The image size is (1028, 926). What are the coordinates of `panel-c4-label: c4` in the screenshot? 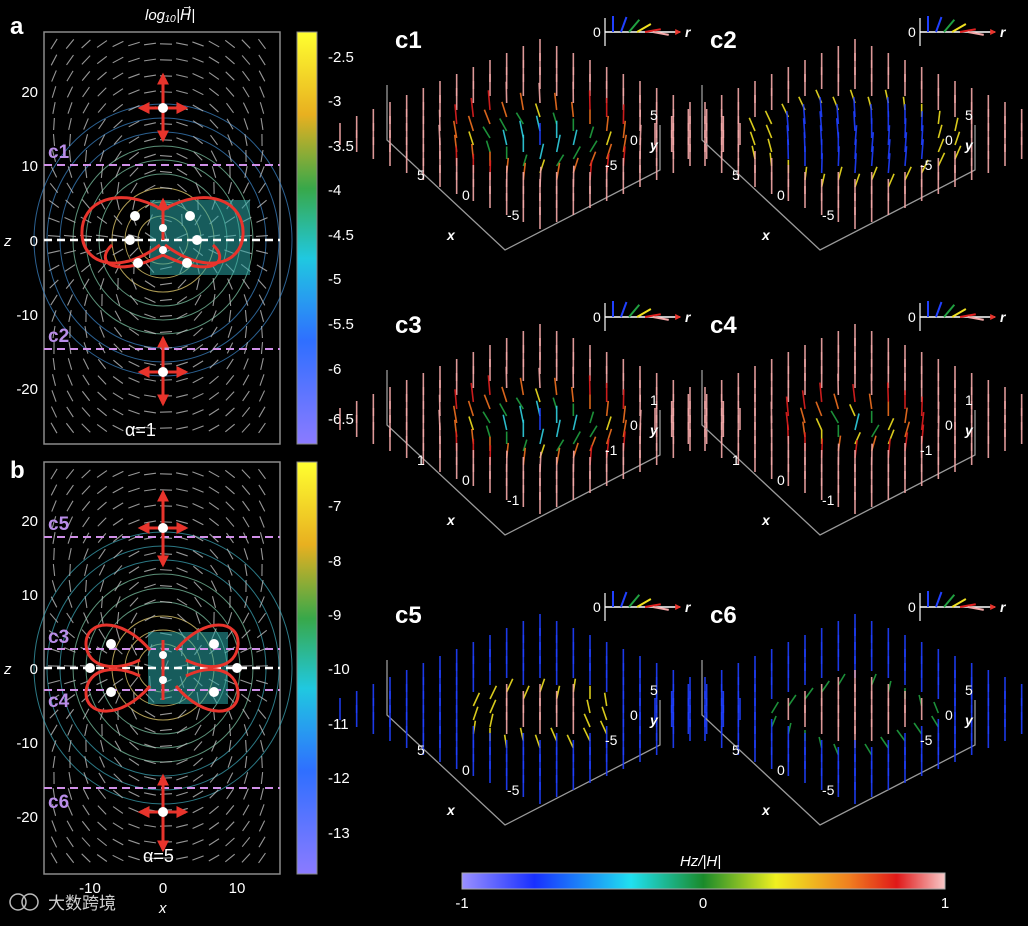 It's located at (723, 325).